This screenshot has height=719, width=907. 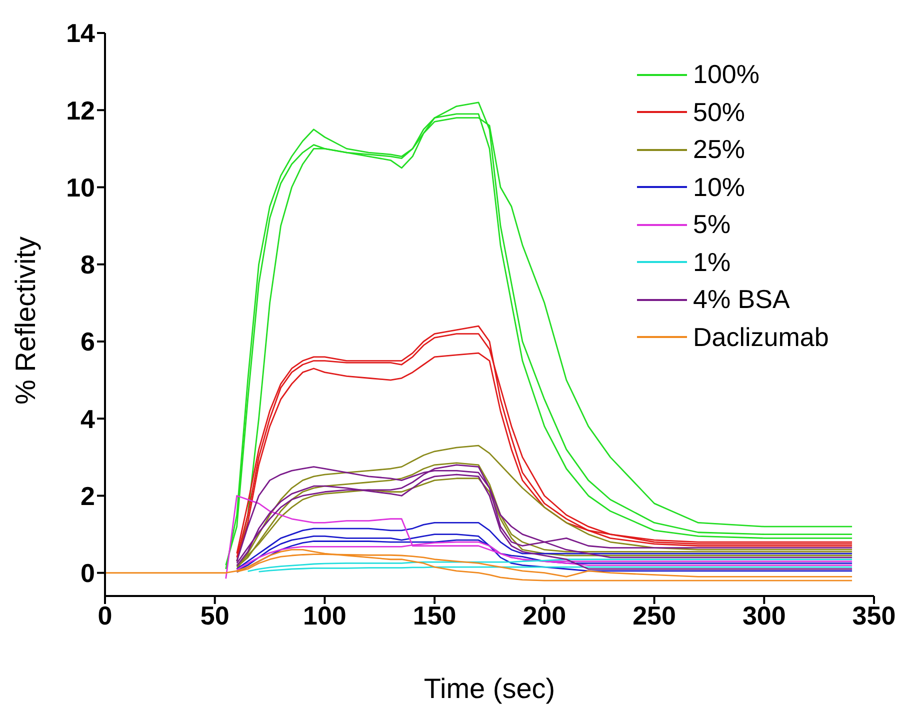 I want to click on y-tick-label: 14, so click(x=81, y=33).